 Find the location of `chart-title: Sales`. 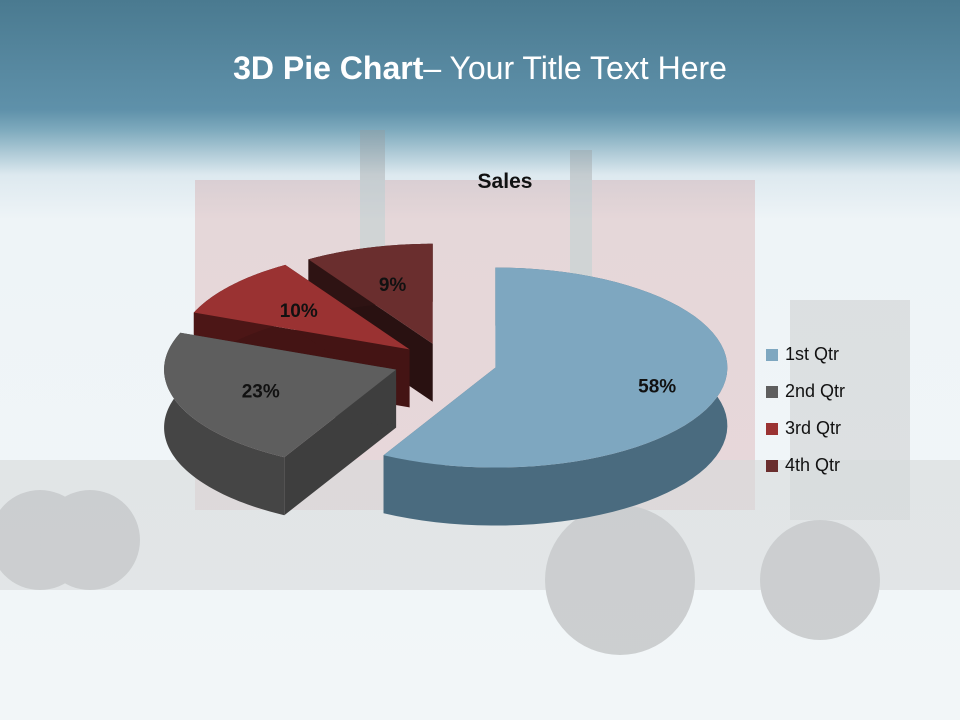

chart-title: Sales is located at coordinates (505, 181).